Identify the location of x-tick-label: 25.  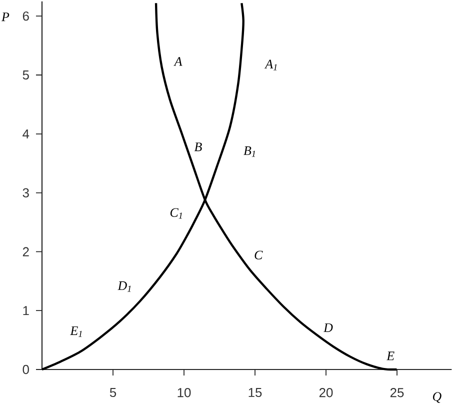
(397, 393).